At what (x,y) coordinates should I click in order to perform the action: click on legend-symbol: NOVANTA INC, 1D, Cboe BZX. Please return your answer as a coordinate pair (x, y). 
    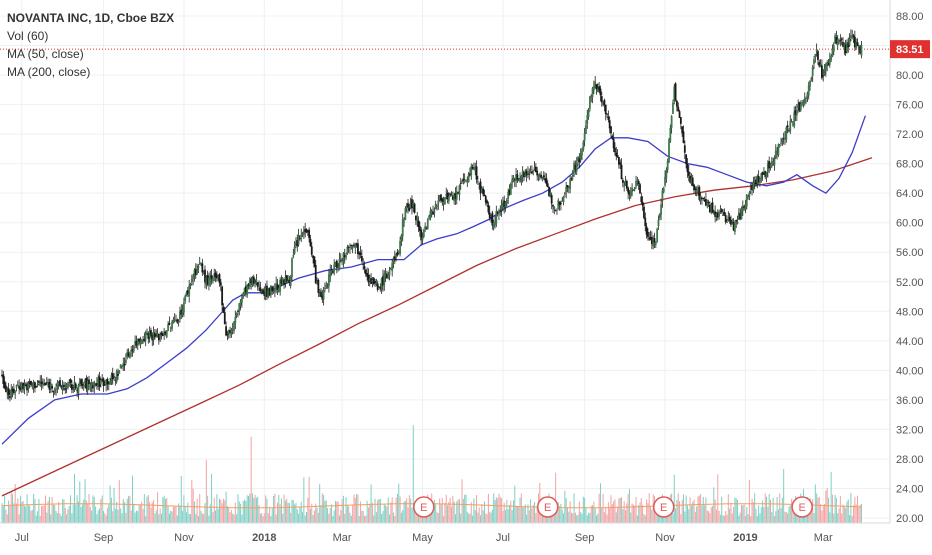
    Looking at the image, I should click on (91, 18).